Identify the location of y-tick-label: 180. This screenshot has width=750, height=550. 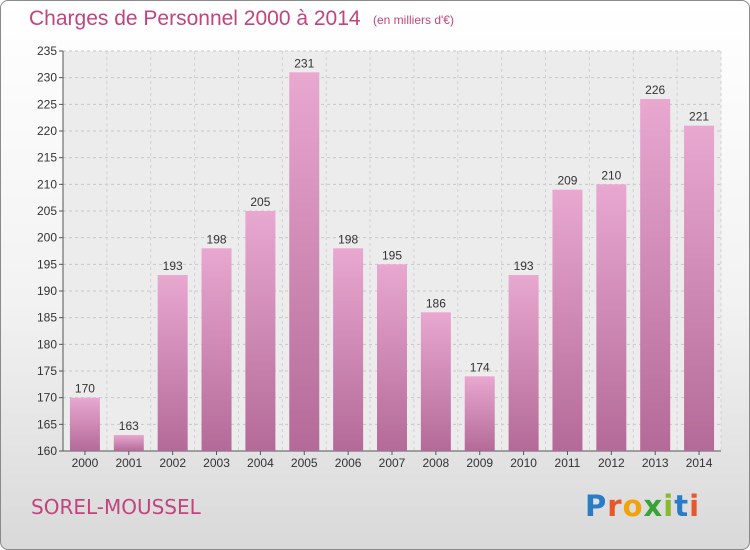
(47, 344).